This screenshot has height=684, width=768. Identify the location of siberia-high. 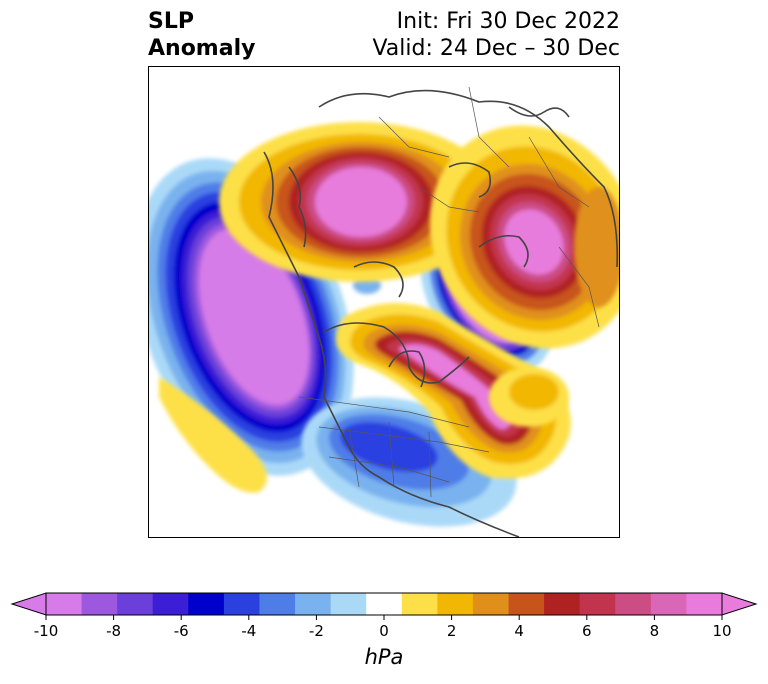
(359, 202).